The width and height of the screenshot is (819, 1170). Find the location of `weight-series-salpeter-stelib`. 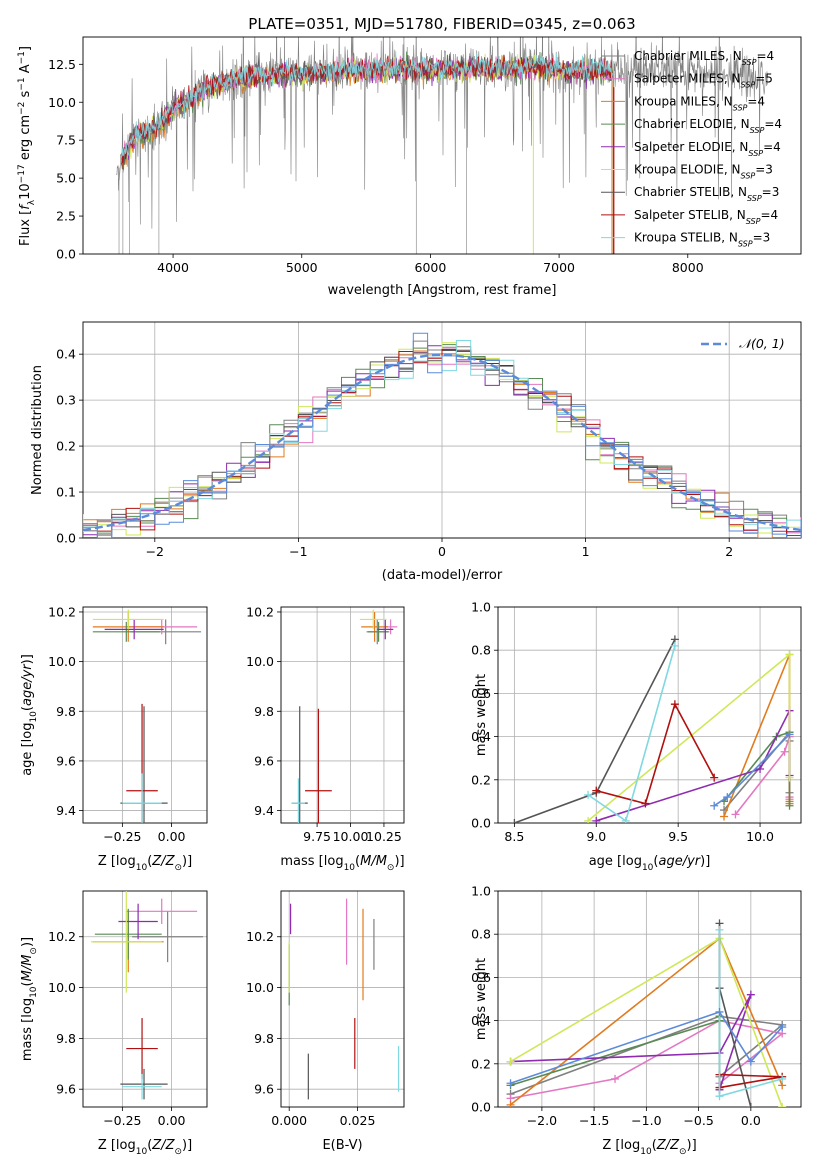

weight-series-salpeter-stelib is located at coordinates (655, 754).